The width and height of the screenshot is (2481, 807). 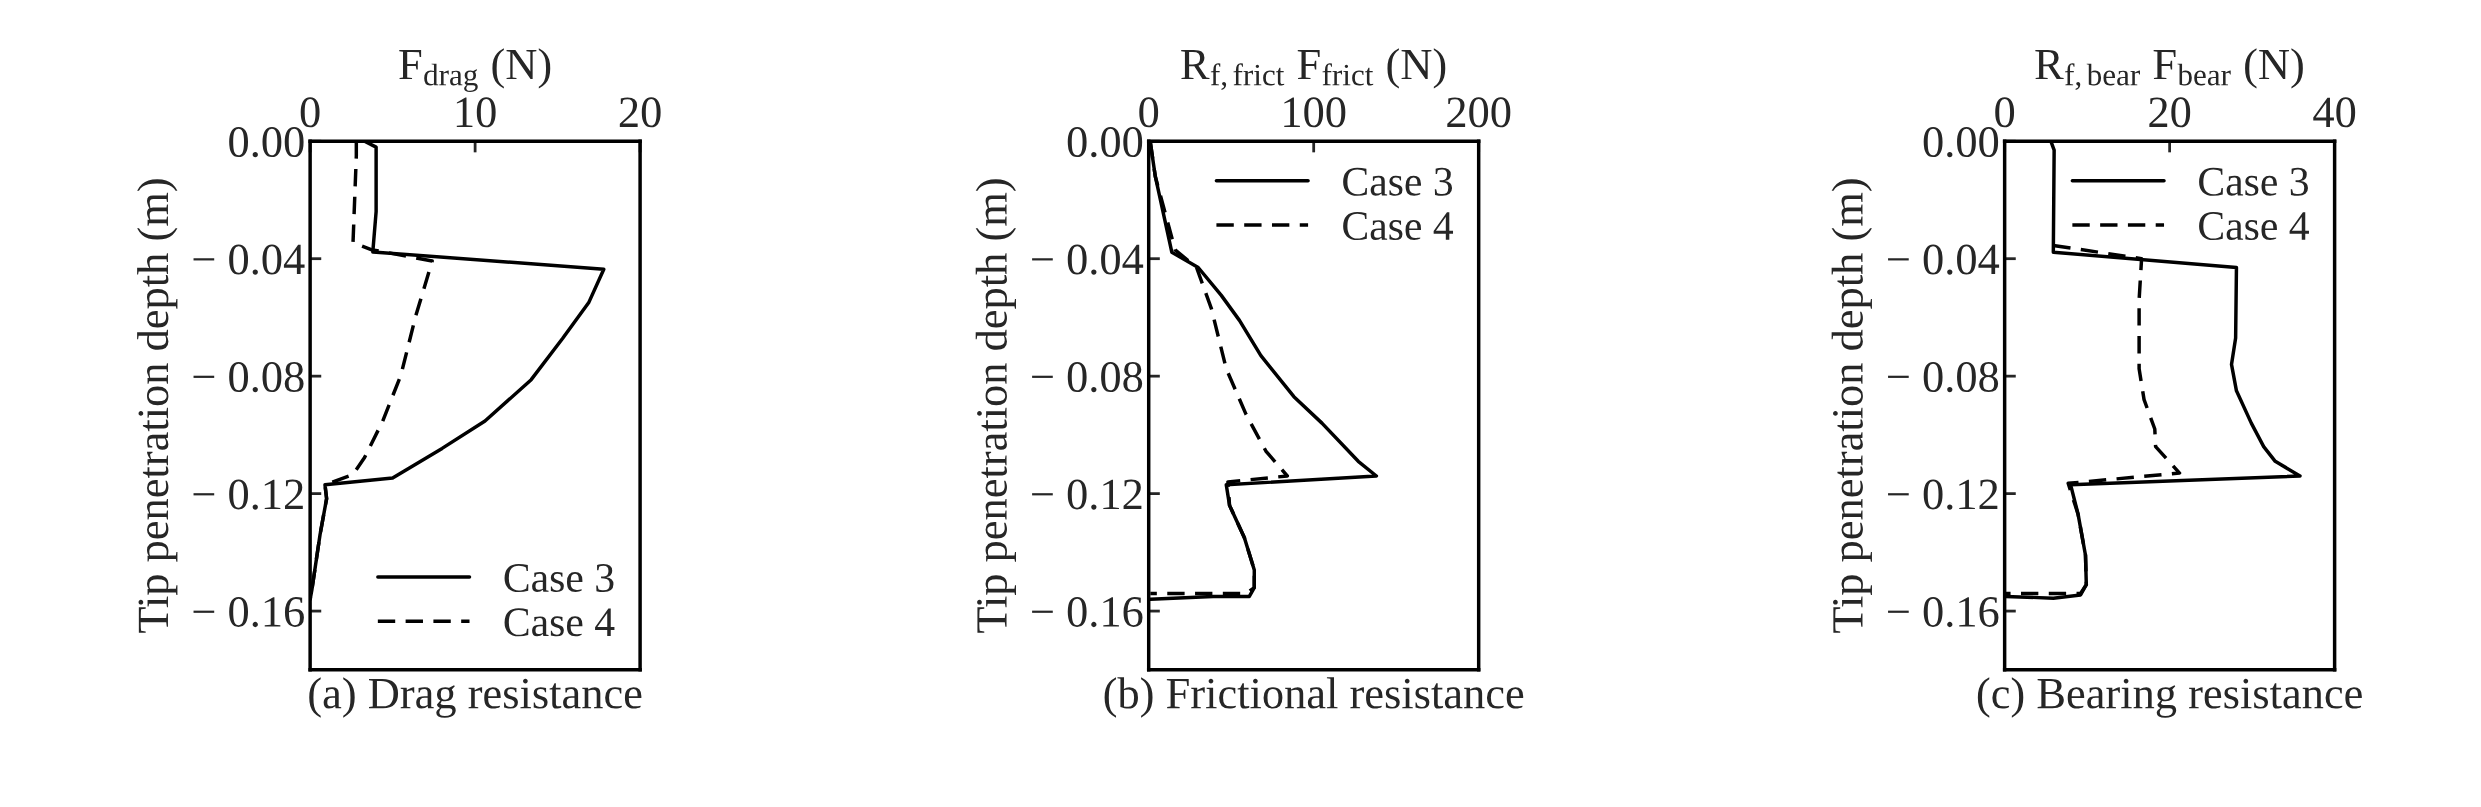 I want to click on x-tick-label: 200, so click(x=1479, y=112).